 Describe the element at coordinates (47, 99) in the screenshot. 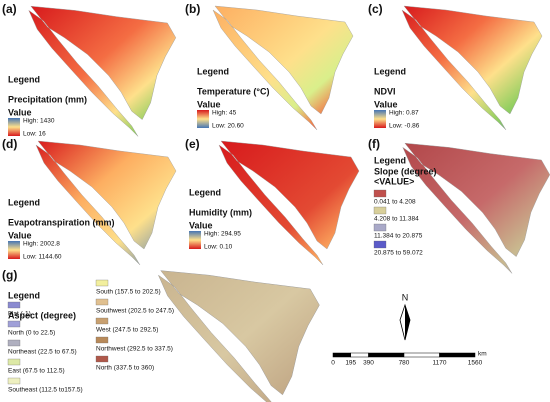

I see `variable-name: Precipitation (mm)` at that location.